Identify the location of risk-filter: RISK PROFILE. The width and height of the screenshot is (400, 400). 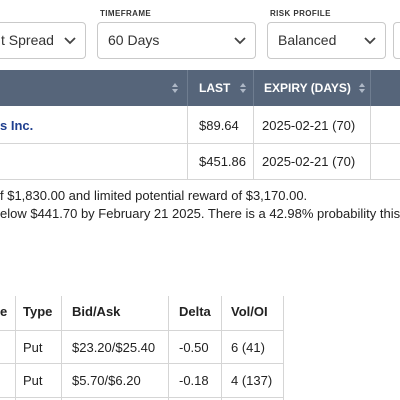
(300, 14).